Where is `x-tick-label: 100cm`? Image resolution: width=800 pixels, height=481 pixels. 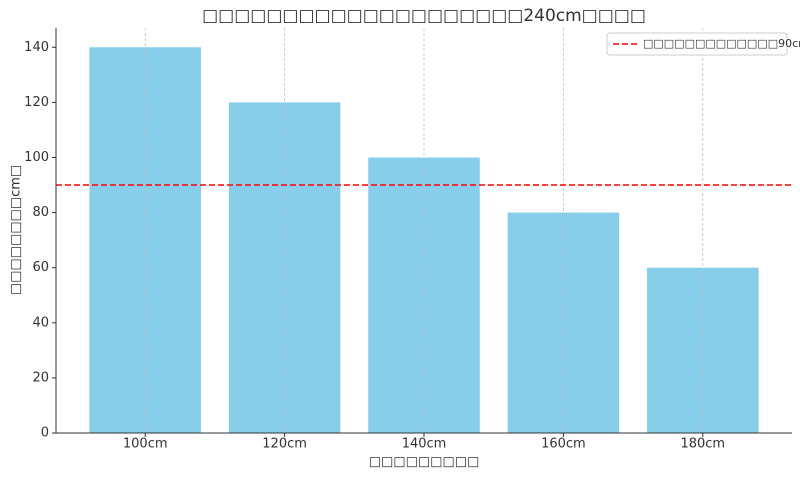
x-tick-label: 100cm is located at coordinates (145, 444).